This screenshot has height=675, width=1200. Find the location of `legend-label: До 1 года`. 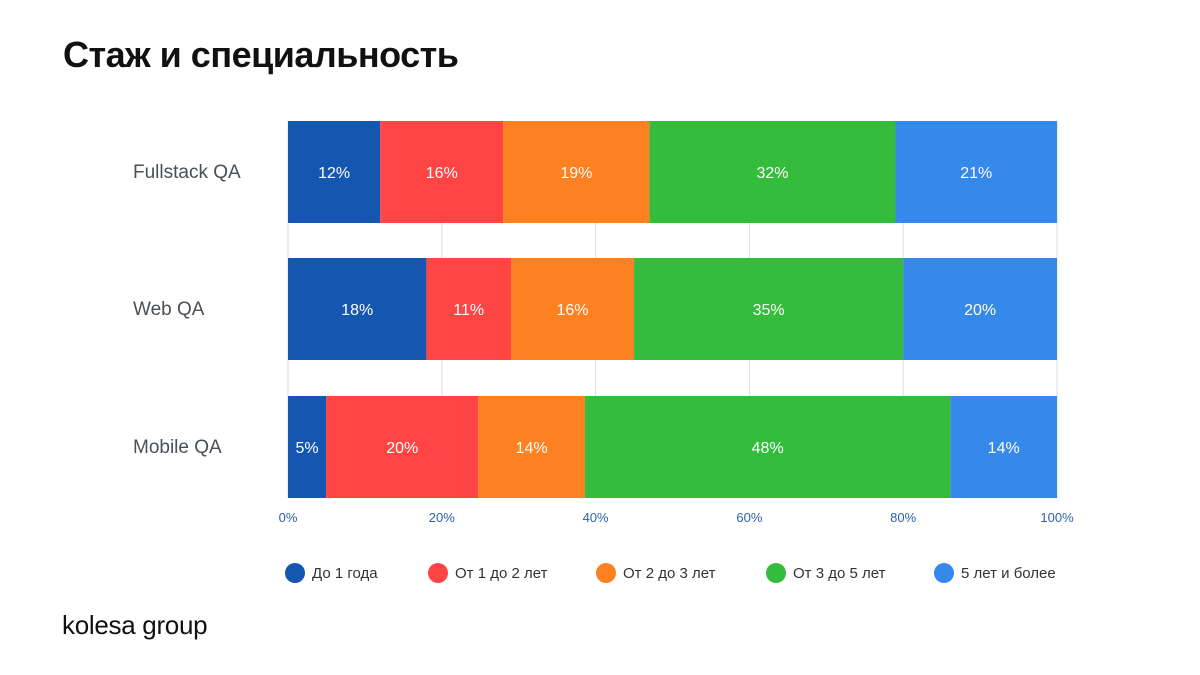

legend-label: До 1 года is located at coordinates (345, 573).